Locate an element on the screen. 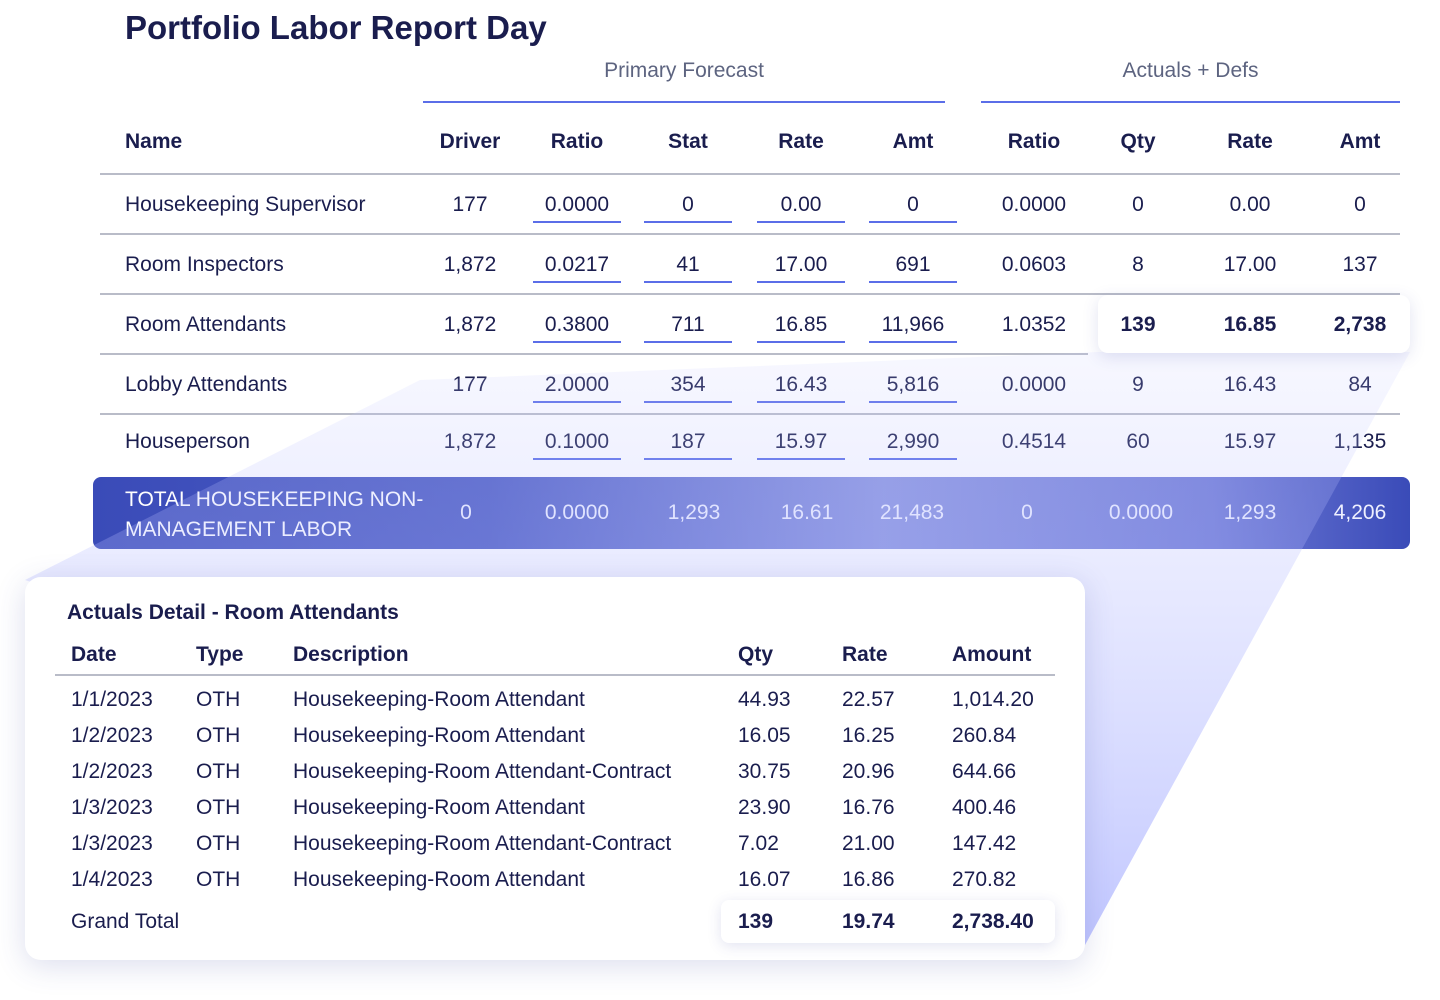 Image resolution: width=1440 pixels, height=1000 pixels. cell: Lobby Attendants is located at coordinates (206, 384).